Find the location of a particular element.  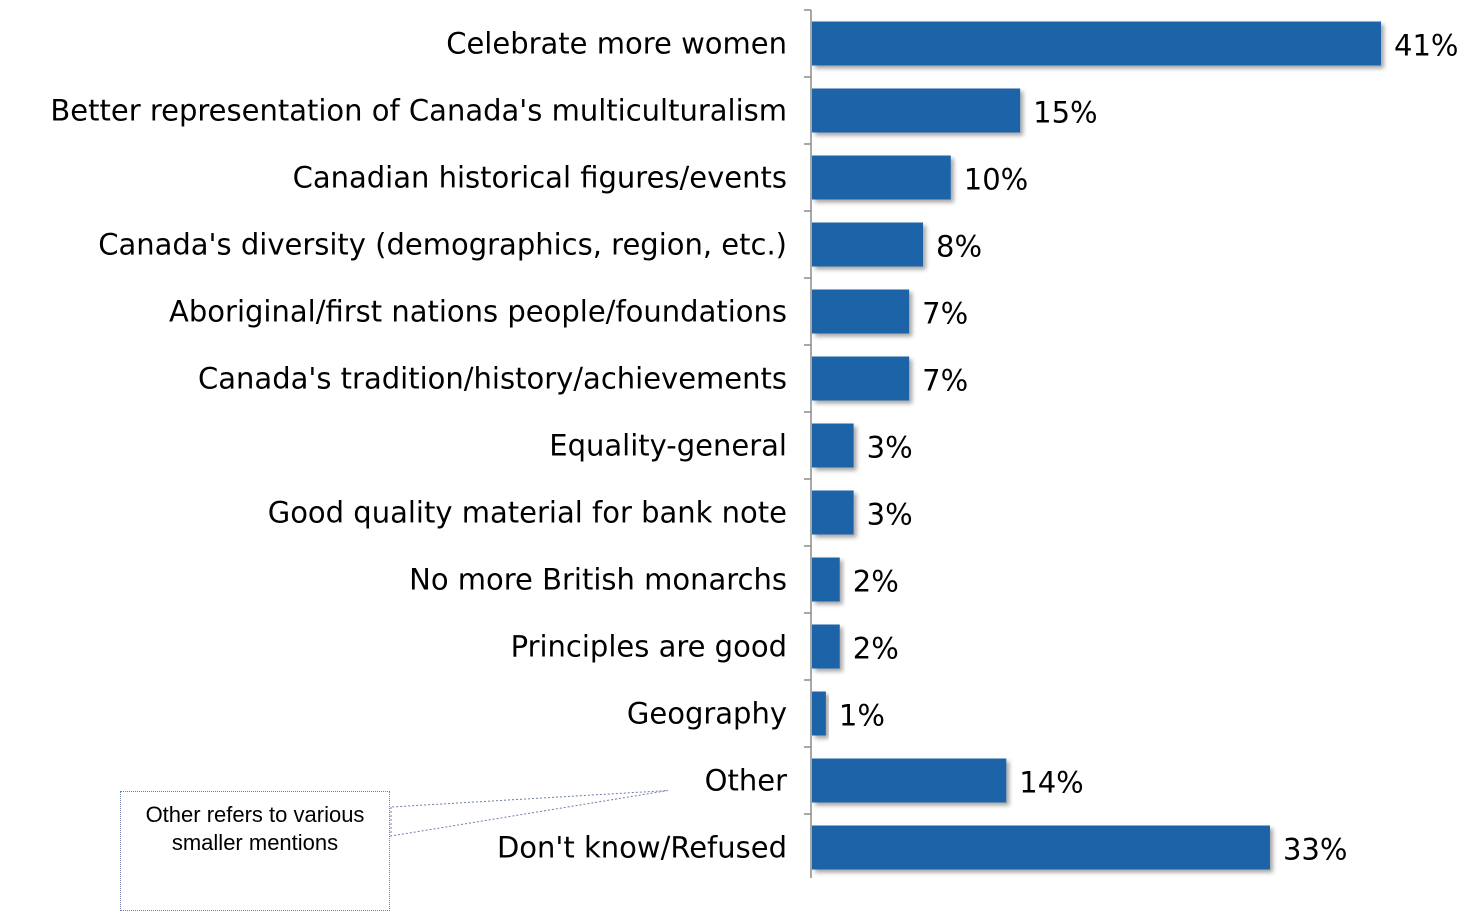

category-label: No more British monarchs is located at coordinates (598, 580).